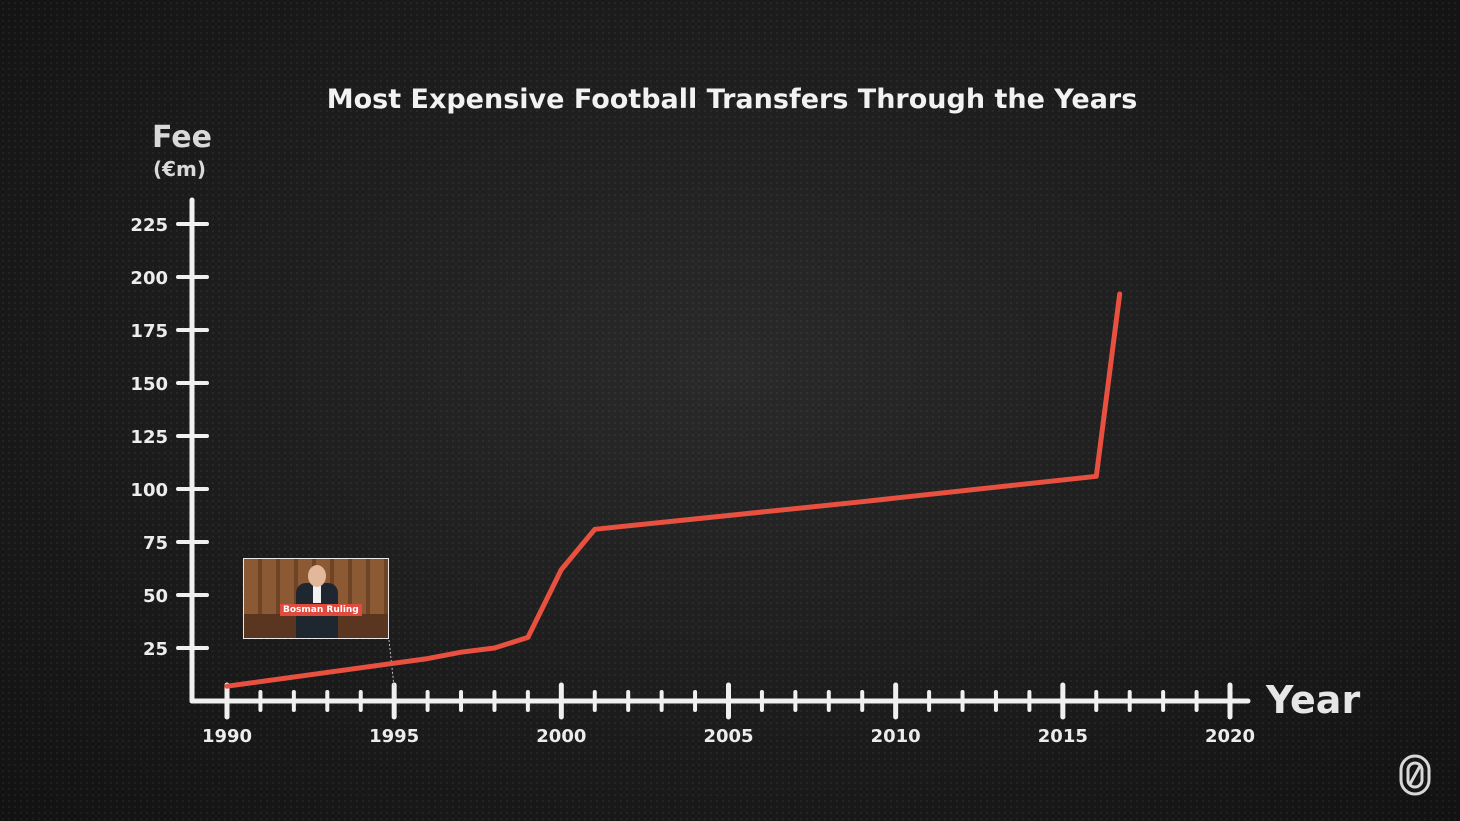 This screenshot has width=1460, height=821. Describe the element at coordinates (394, 736) in the screenshot. I see `x-tick-label: 1995` at that location.